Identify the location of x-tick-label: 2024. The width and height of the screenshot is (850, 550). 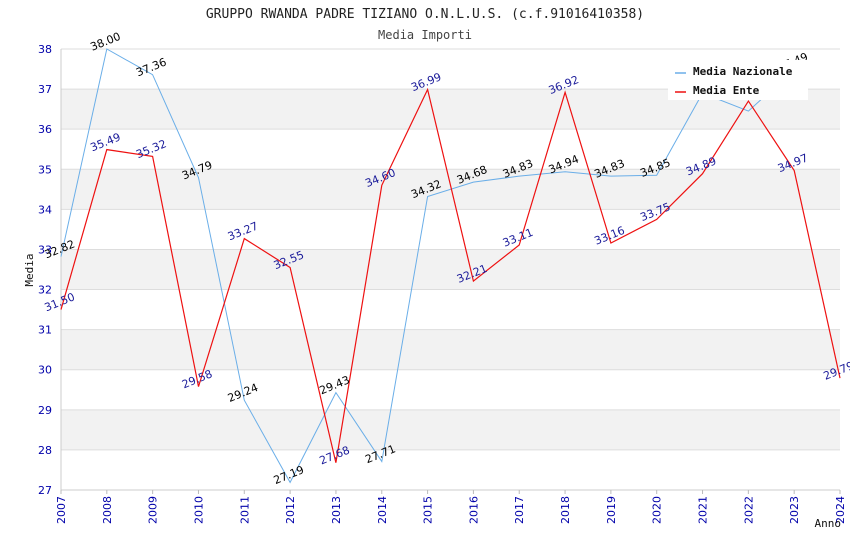
(840, 510).